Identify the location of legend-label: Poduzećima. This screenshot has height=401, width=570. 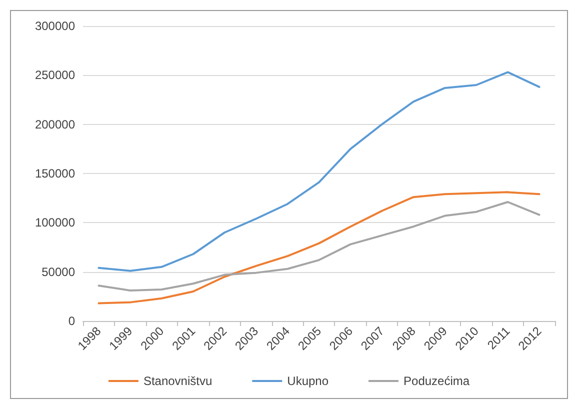
(437, 381).